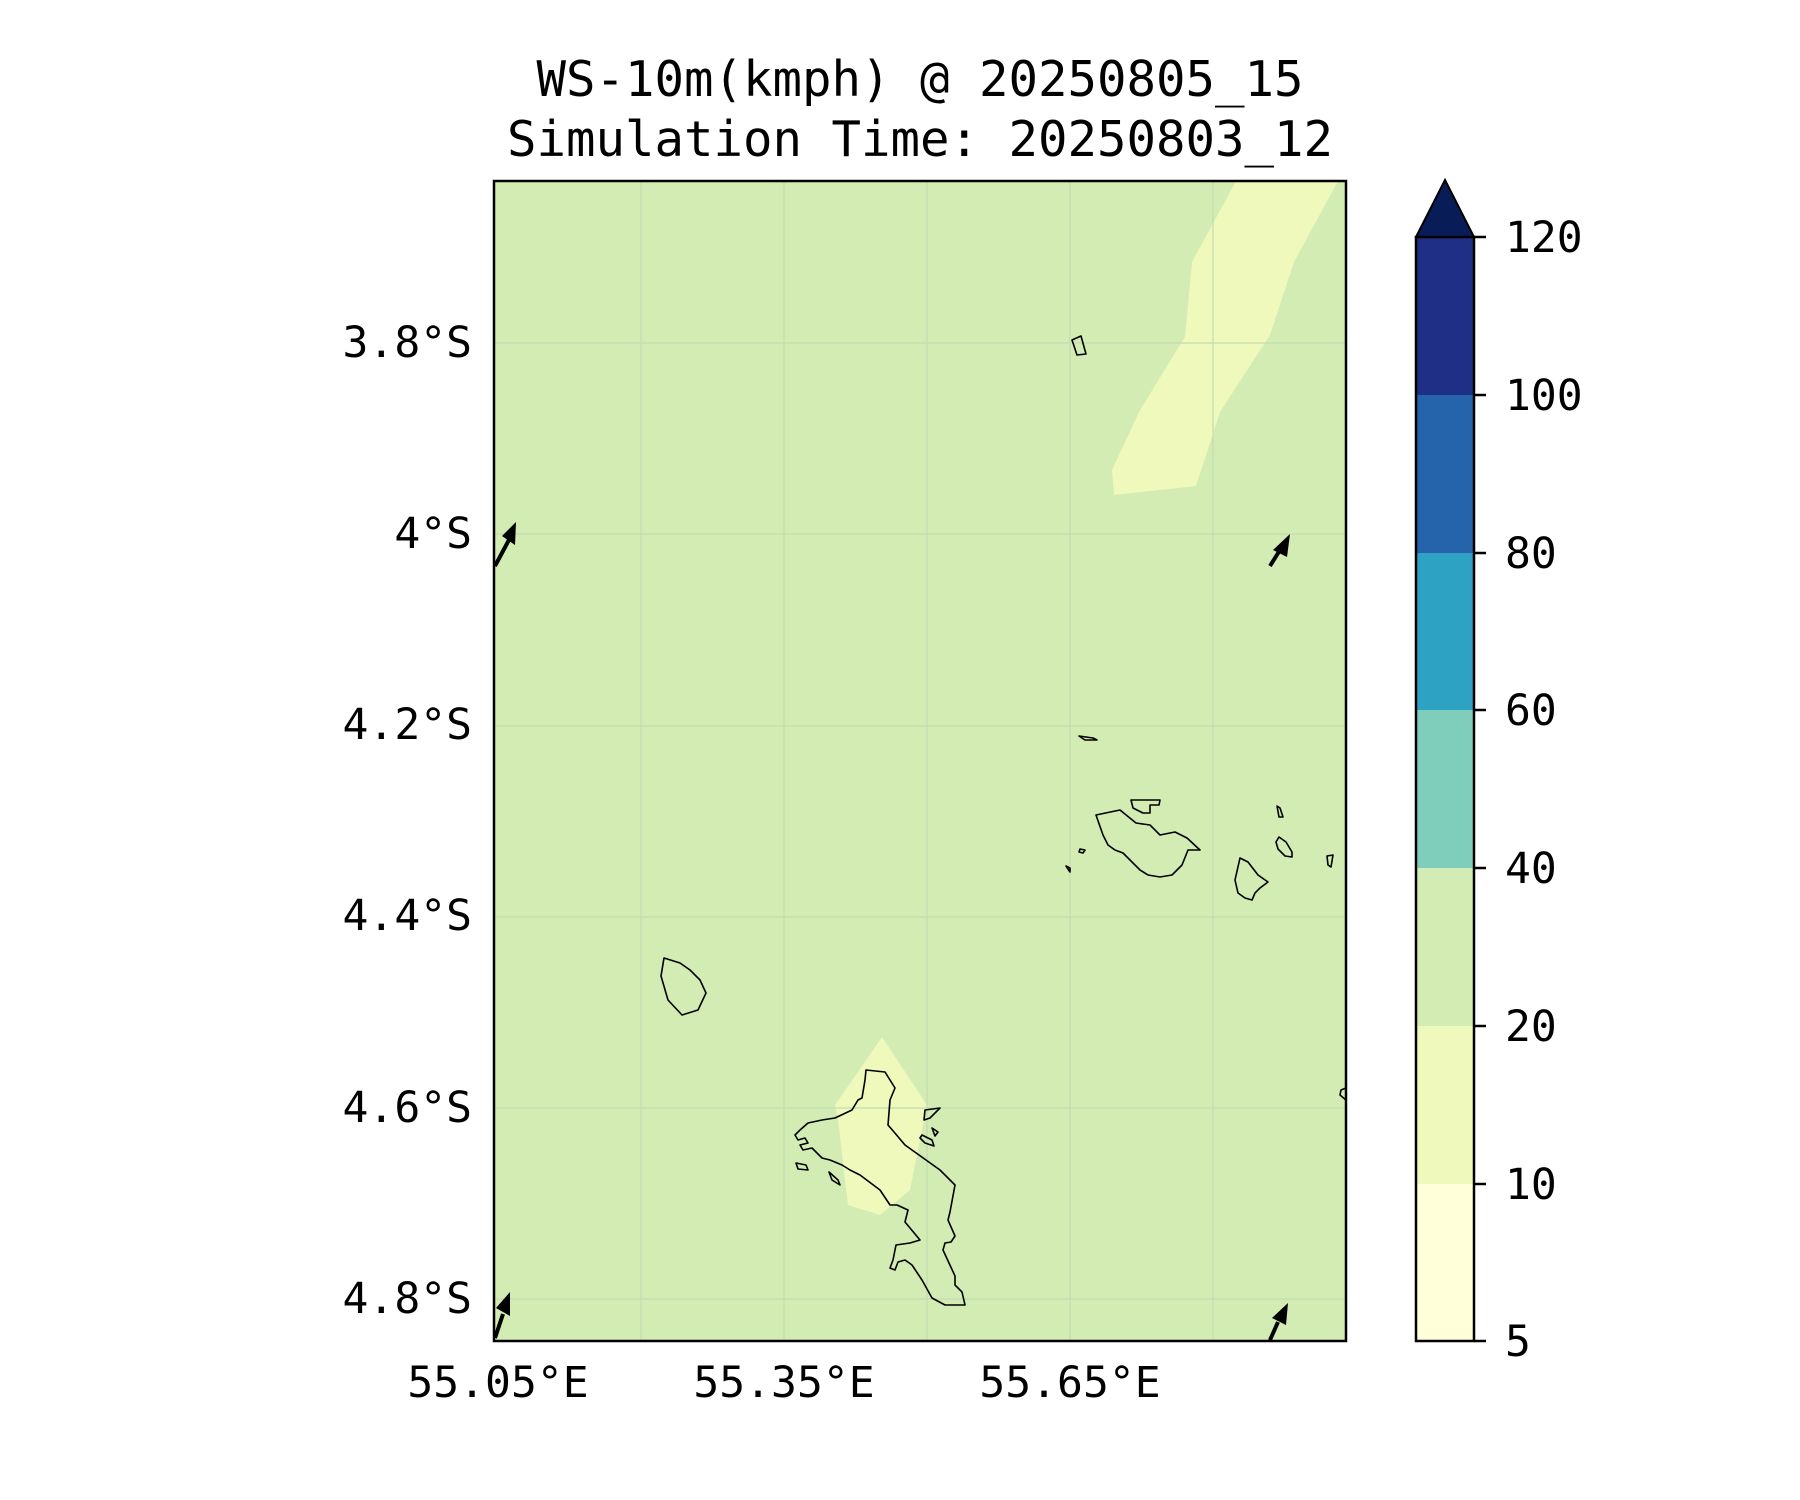 Image resolution: width=1800 pixels, height=1500 pixels. What do you see at coordinates (407, 343) in the screenshot?
I see `lat-tick-label: 3.8°S` at bounding box center [407, 343].